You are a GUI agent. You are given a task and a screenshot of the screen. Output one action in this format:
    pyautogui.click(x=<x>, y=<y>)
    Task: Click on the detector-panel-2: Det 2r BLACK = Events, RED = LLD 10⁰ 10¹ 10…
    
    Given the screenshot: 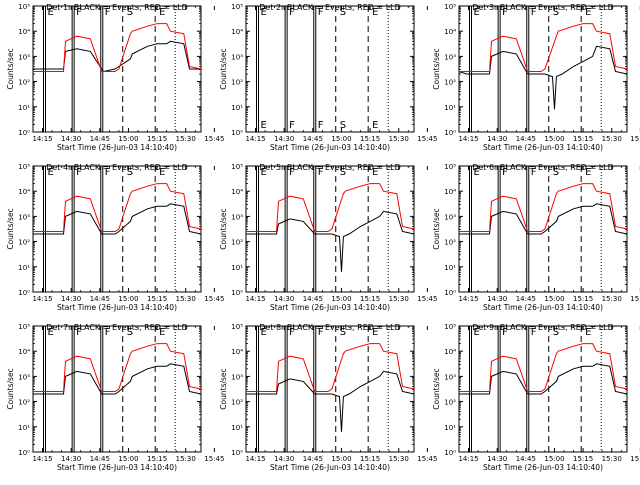 What is the action you would take?
    pyautogui.click(x=328, y=77)
    